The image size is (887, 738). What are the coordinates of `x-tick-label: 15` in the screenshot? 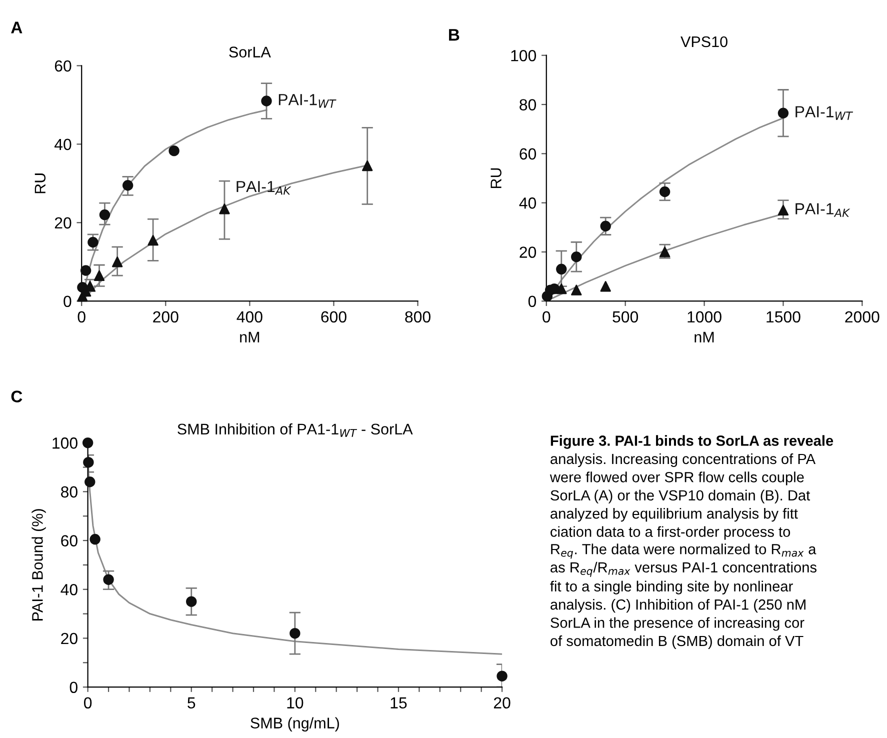 It's located at (398, 703).